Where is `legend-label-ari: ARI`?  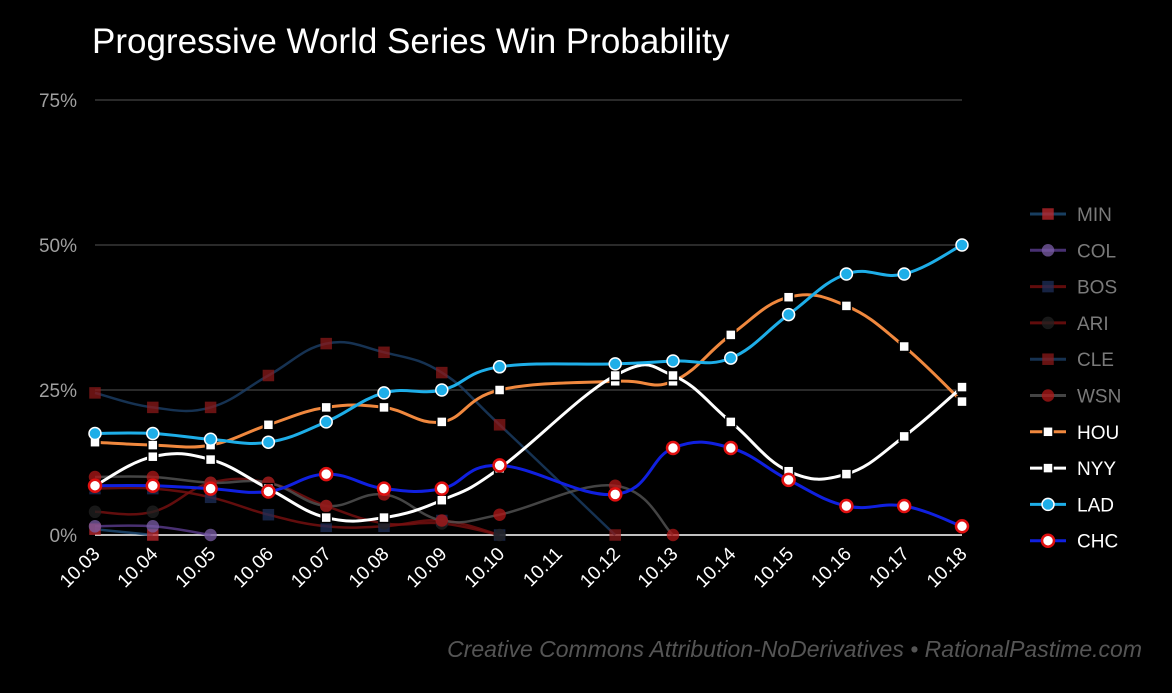
legend-label-ari: ARI is located at coordinates (1093, 324).